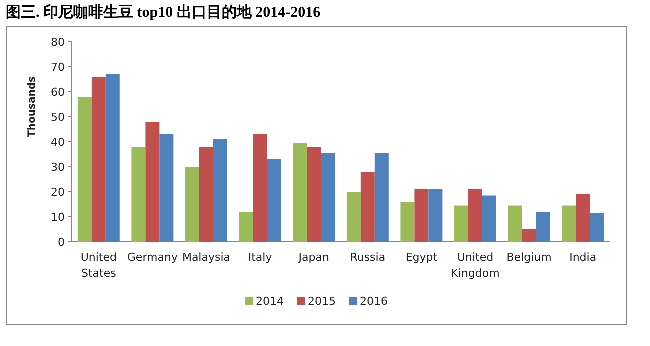  I want to click on x-tick-label: Belgium, so click(529, 257).